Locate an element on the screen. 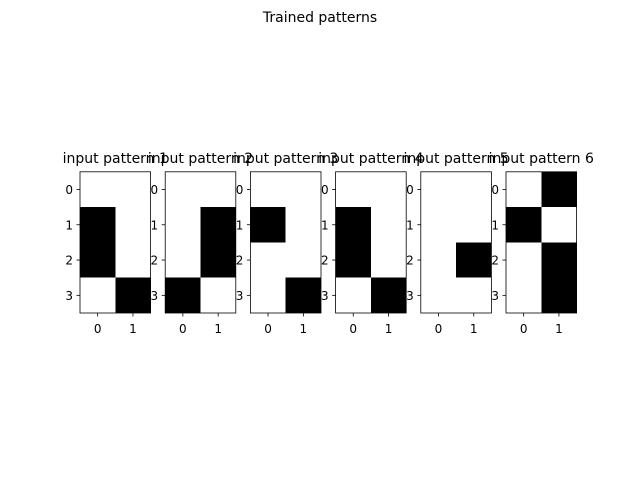 The width and height of the screenshot is (640, 480). pattern-2-frame is located at coordinates (200, 242).